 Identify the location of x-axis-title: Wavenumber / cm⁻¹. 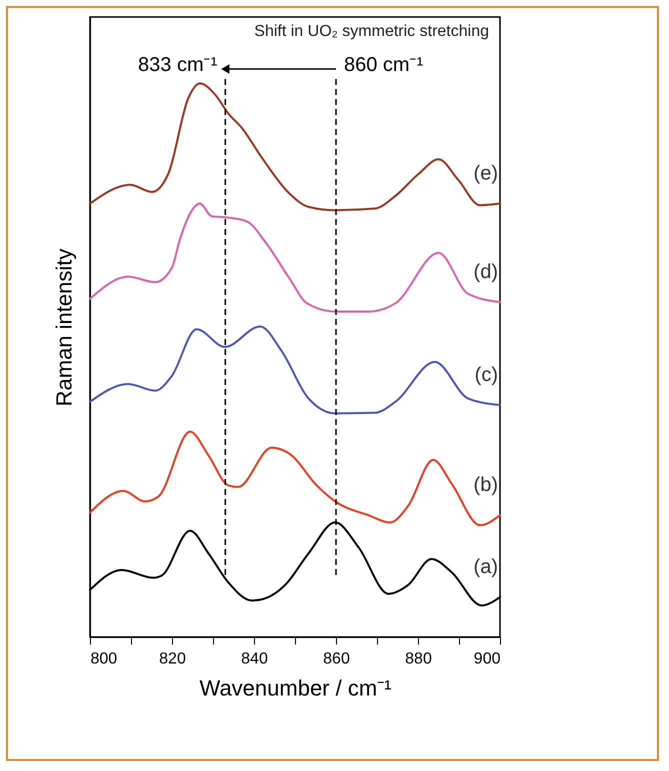
(295, 688).